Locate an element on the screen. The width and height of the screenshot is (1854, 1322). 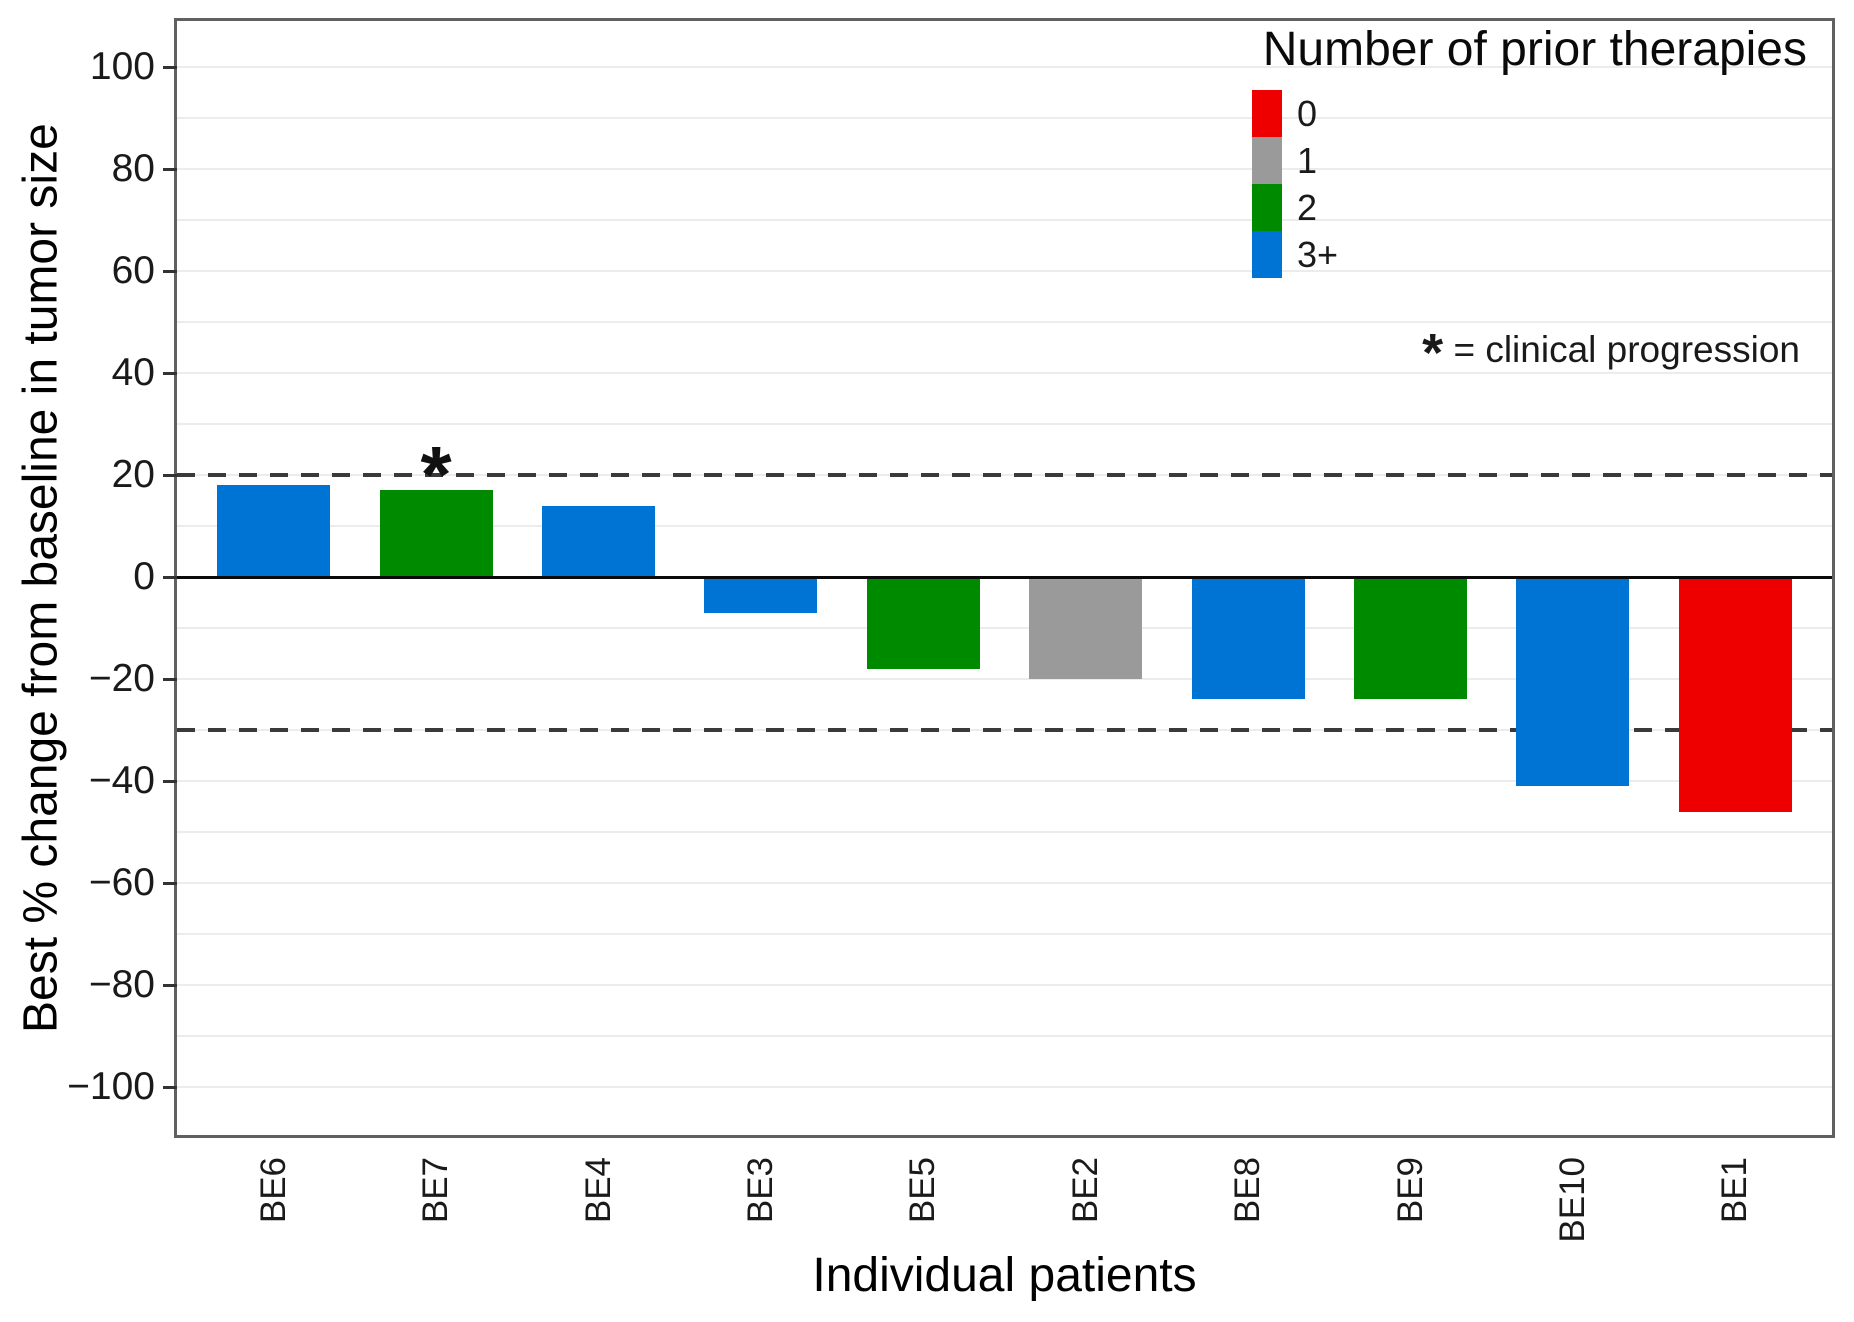
bar-be1 is located at coordinates (1735, 694).